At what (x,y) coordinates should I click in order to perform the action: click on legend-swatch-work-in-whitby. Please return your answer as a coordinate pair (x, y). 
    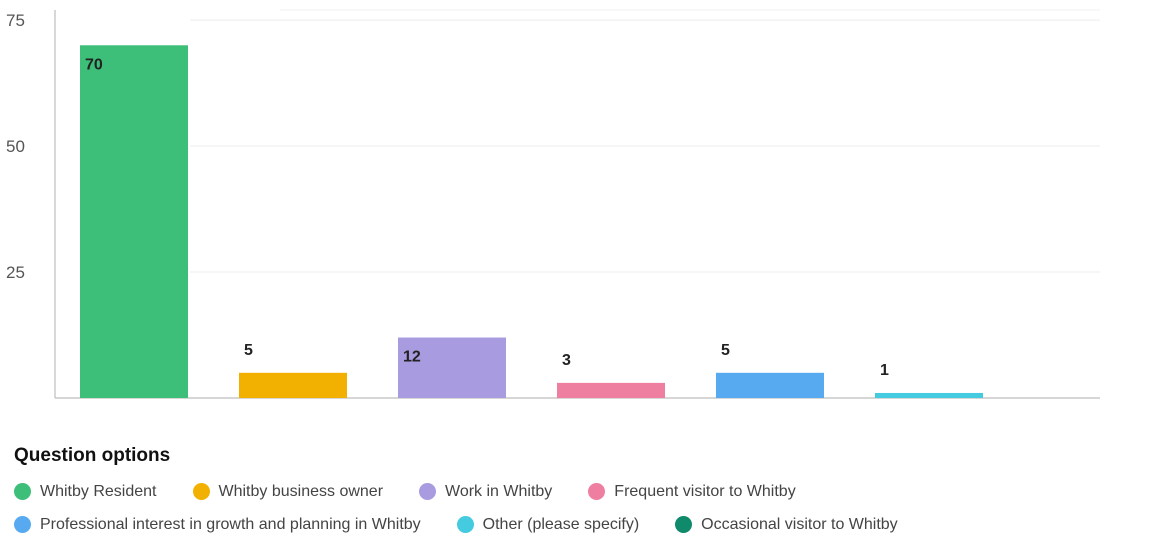
    Looking at the image, I should click on (428, 491).